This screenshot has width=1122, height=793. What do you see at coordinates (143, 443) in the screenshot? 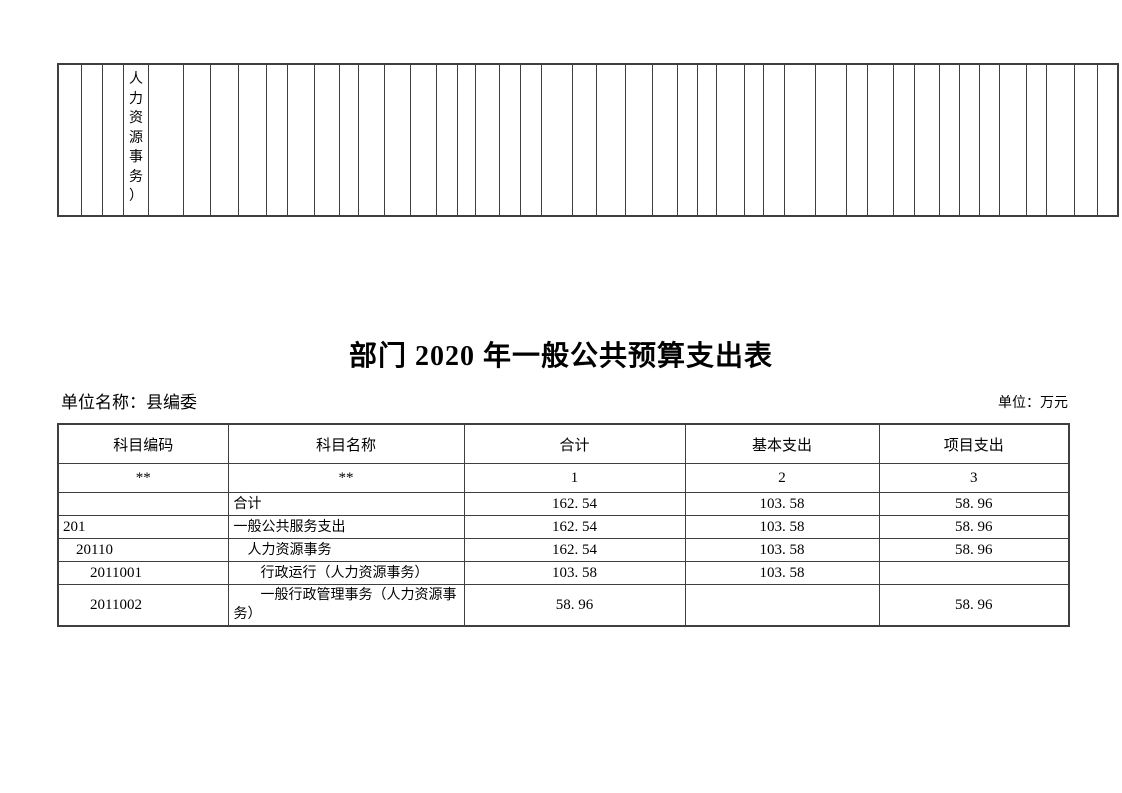
I see `budget-table-header-cell: 科目编码` at bounding box center [143, 443].